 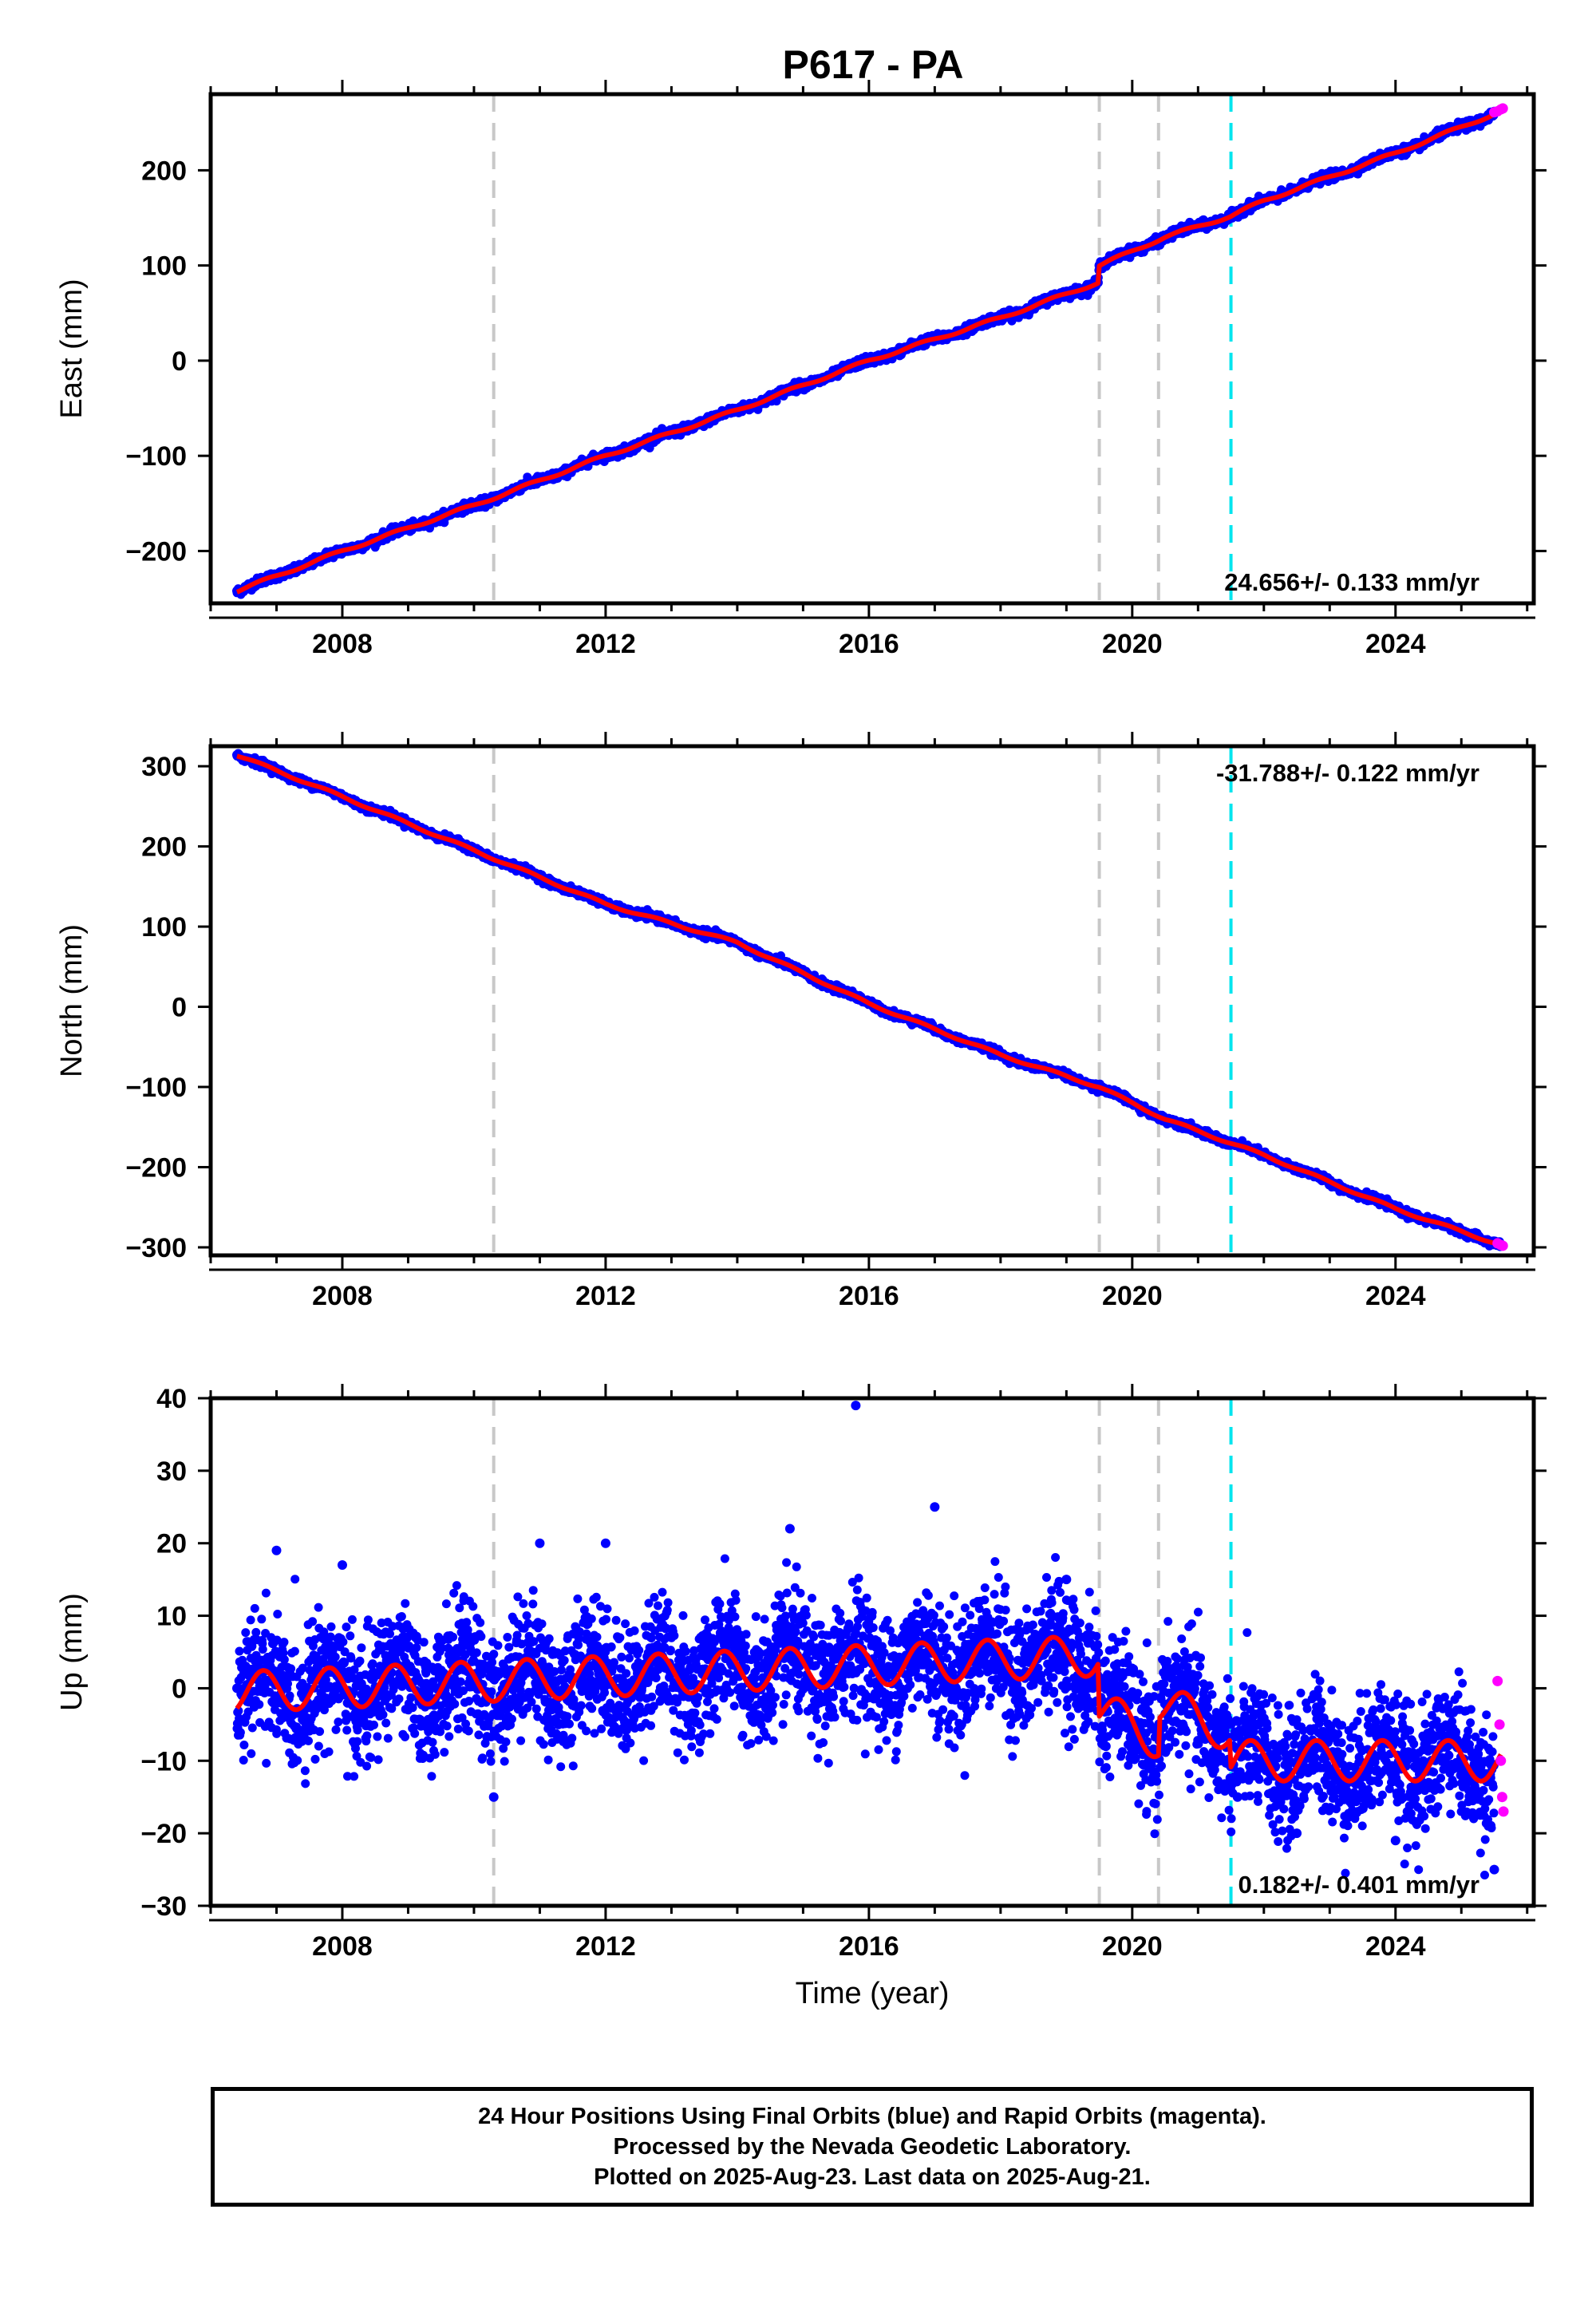 What do you see at coordinates (869, 1709) in the screenshot?
I see `model-fit-line` at bounding box center [869, 1709].